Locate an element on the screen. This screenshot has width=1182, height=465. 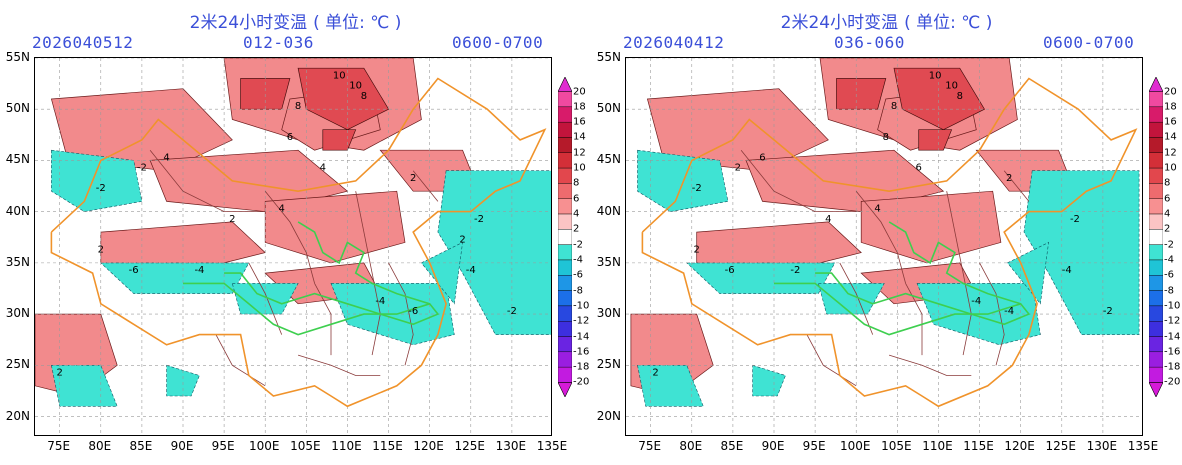
colorbar-label: -12 is located at coordinates (581, 321).